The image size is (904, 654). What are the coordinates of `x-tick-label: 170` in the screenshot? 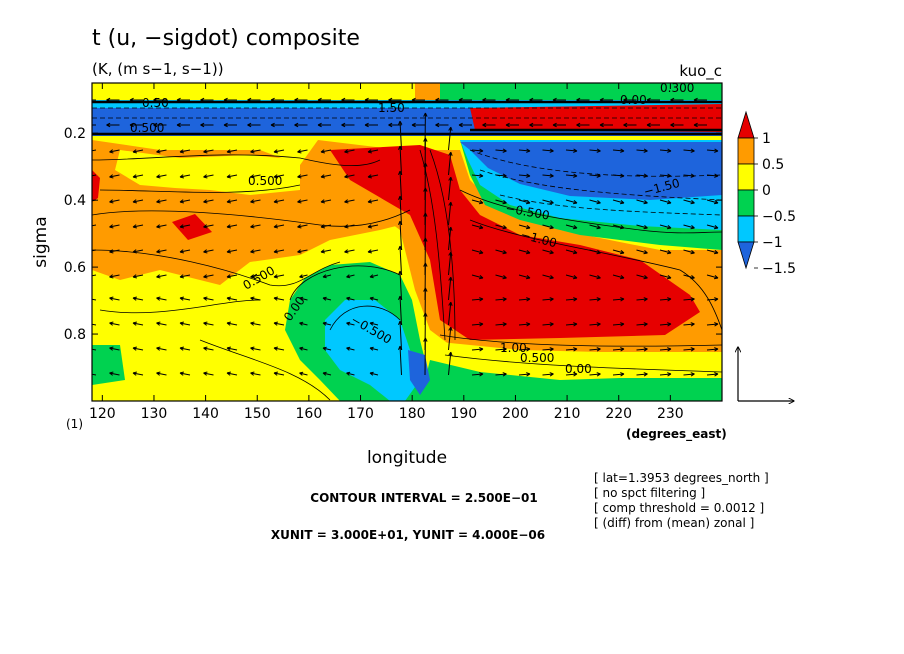 It's located at (360, 414).